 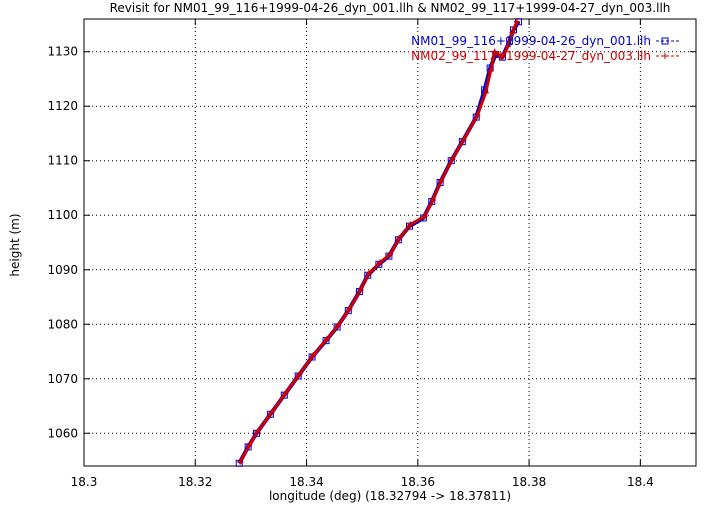 What do you see at coordinates (62, 270) in the screenshot?
I see `y-tick-label: 1090` at bounding box center [62, 270].